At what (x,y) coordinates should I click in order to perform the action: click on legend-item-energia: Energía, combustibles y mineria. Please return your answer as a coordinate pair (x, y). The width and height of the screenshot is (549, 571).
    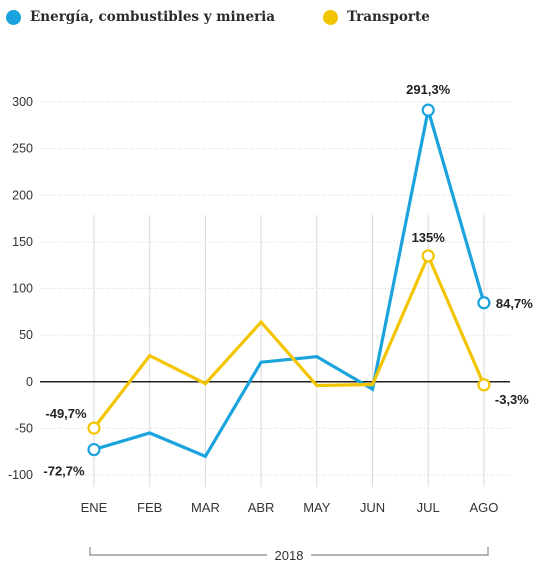
    Looking at the image, I should click on (140, 17).